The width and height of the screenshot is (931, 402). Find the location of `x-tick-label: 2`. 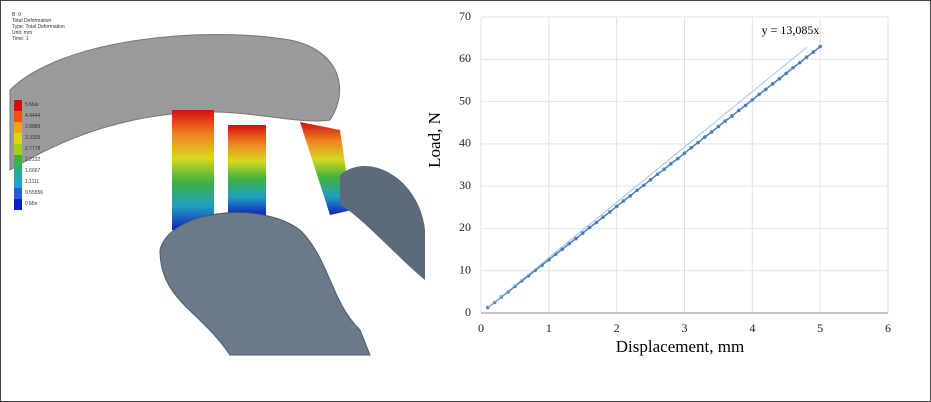

x-tick-label: 2 is located at coordinates (617, 328).